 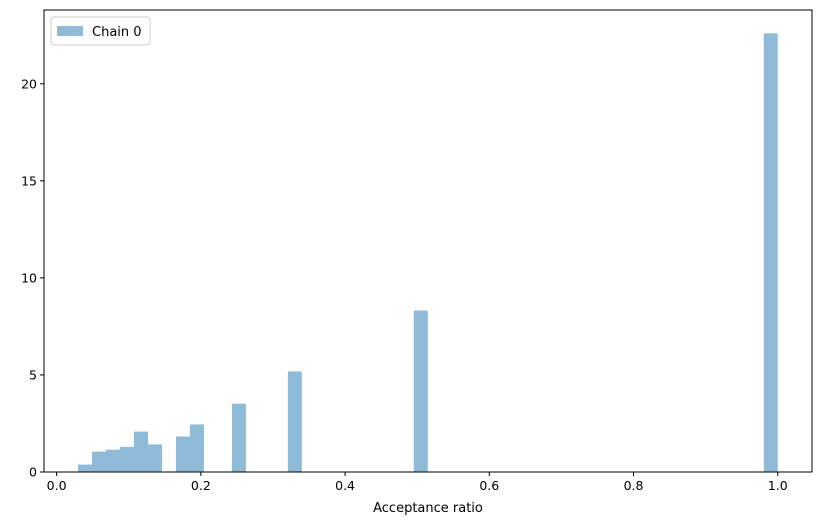 I want to click on x-tick-label-0: 0.0, so click(x=57, y=485).